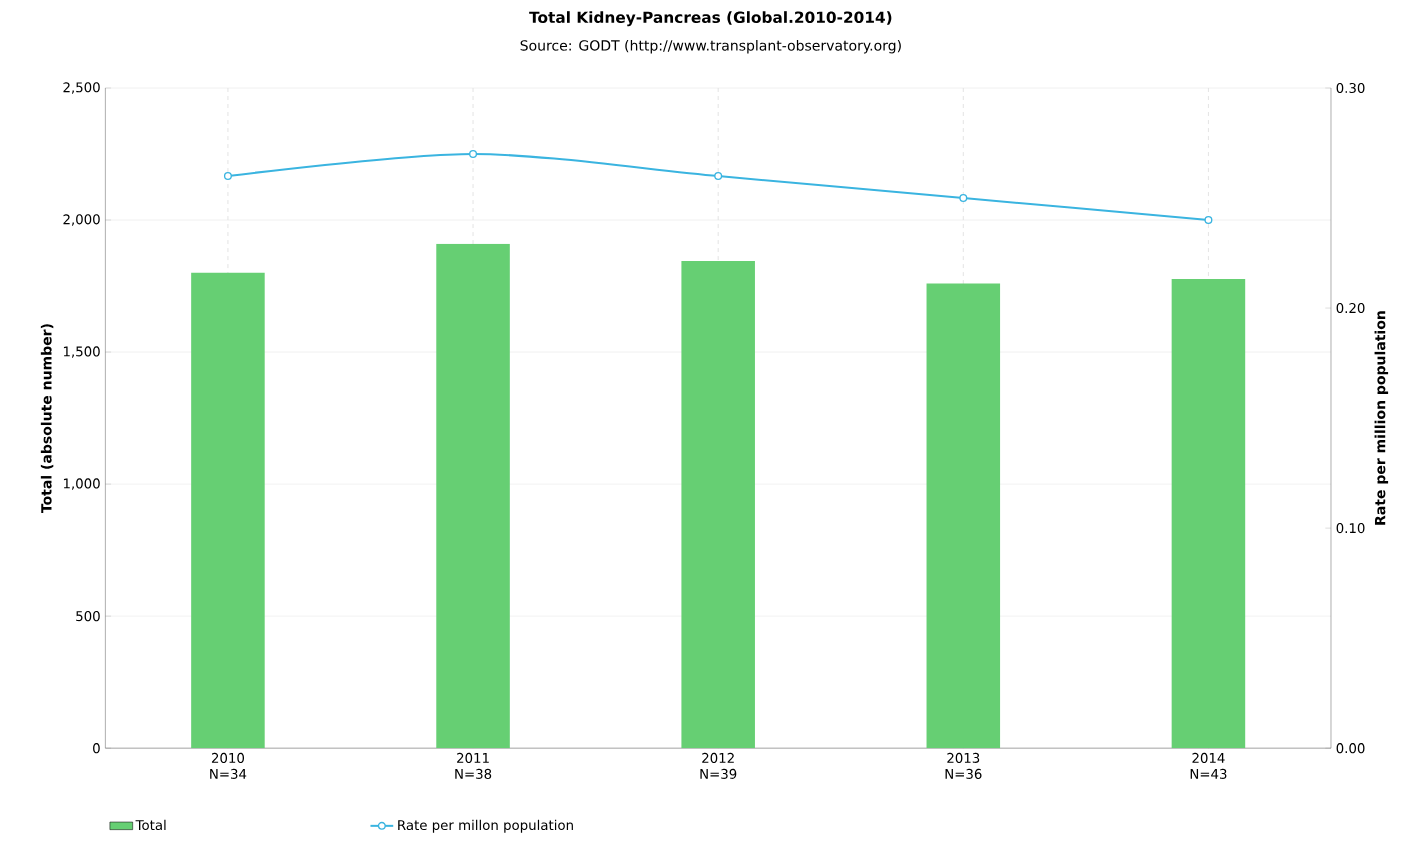 The height and width of the screenshot is (856, 1423). Describe the element at coordinates (47, 419) in the screenshot. I see `y-axis-title: Total (absolute number)` at that location.